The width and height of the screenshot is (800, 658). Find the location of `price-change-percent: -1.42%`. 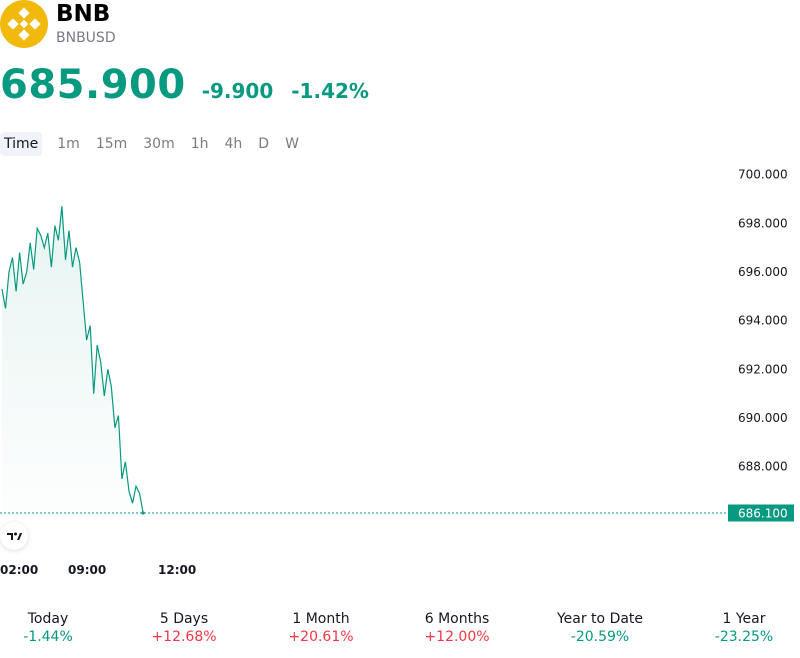

price-change-percent: -1.42% is located at coordinates (330, 91).